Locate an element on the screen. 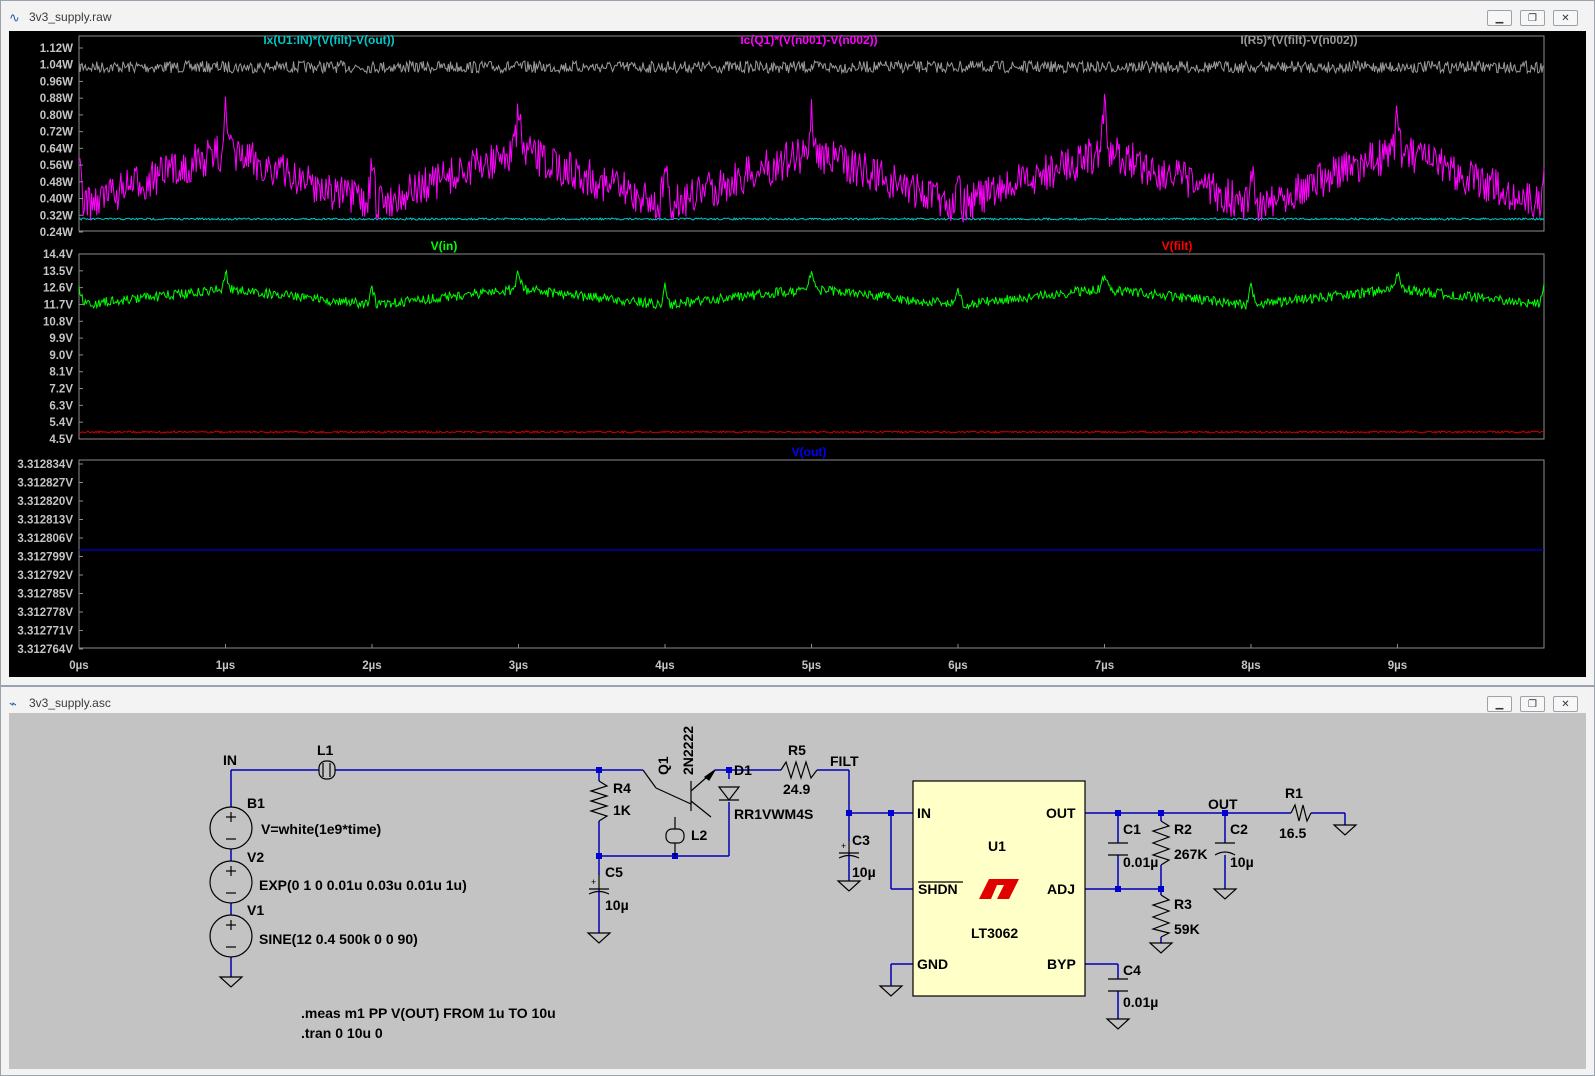 The image size is (1595, 1076). trace-title: V(out) is located at coordinates (809, 452).